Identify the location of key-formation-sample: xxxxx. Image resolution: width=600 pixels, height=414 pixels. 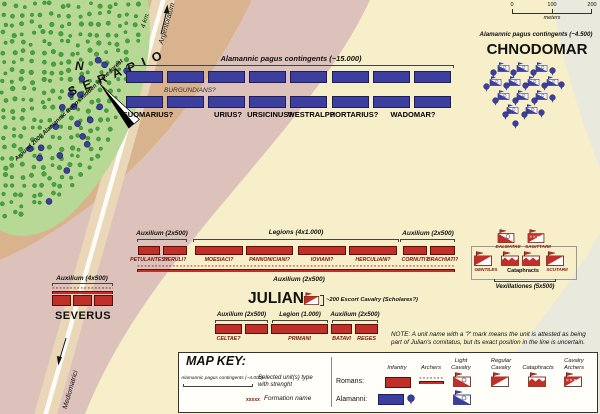
(253, 400).